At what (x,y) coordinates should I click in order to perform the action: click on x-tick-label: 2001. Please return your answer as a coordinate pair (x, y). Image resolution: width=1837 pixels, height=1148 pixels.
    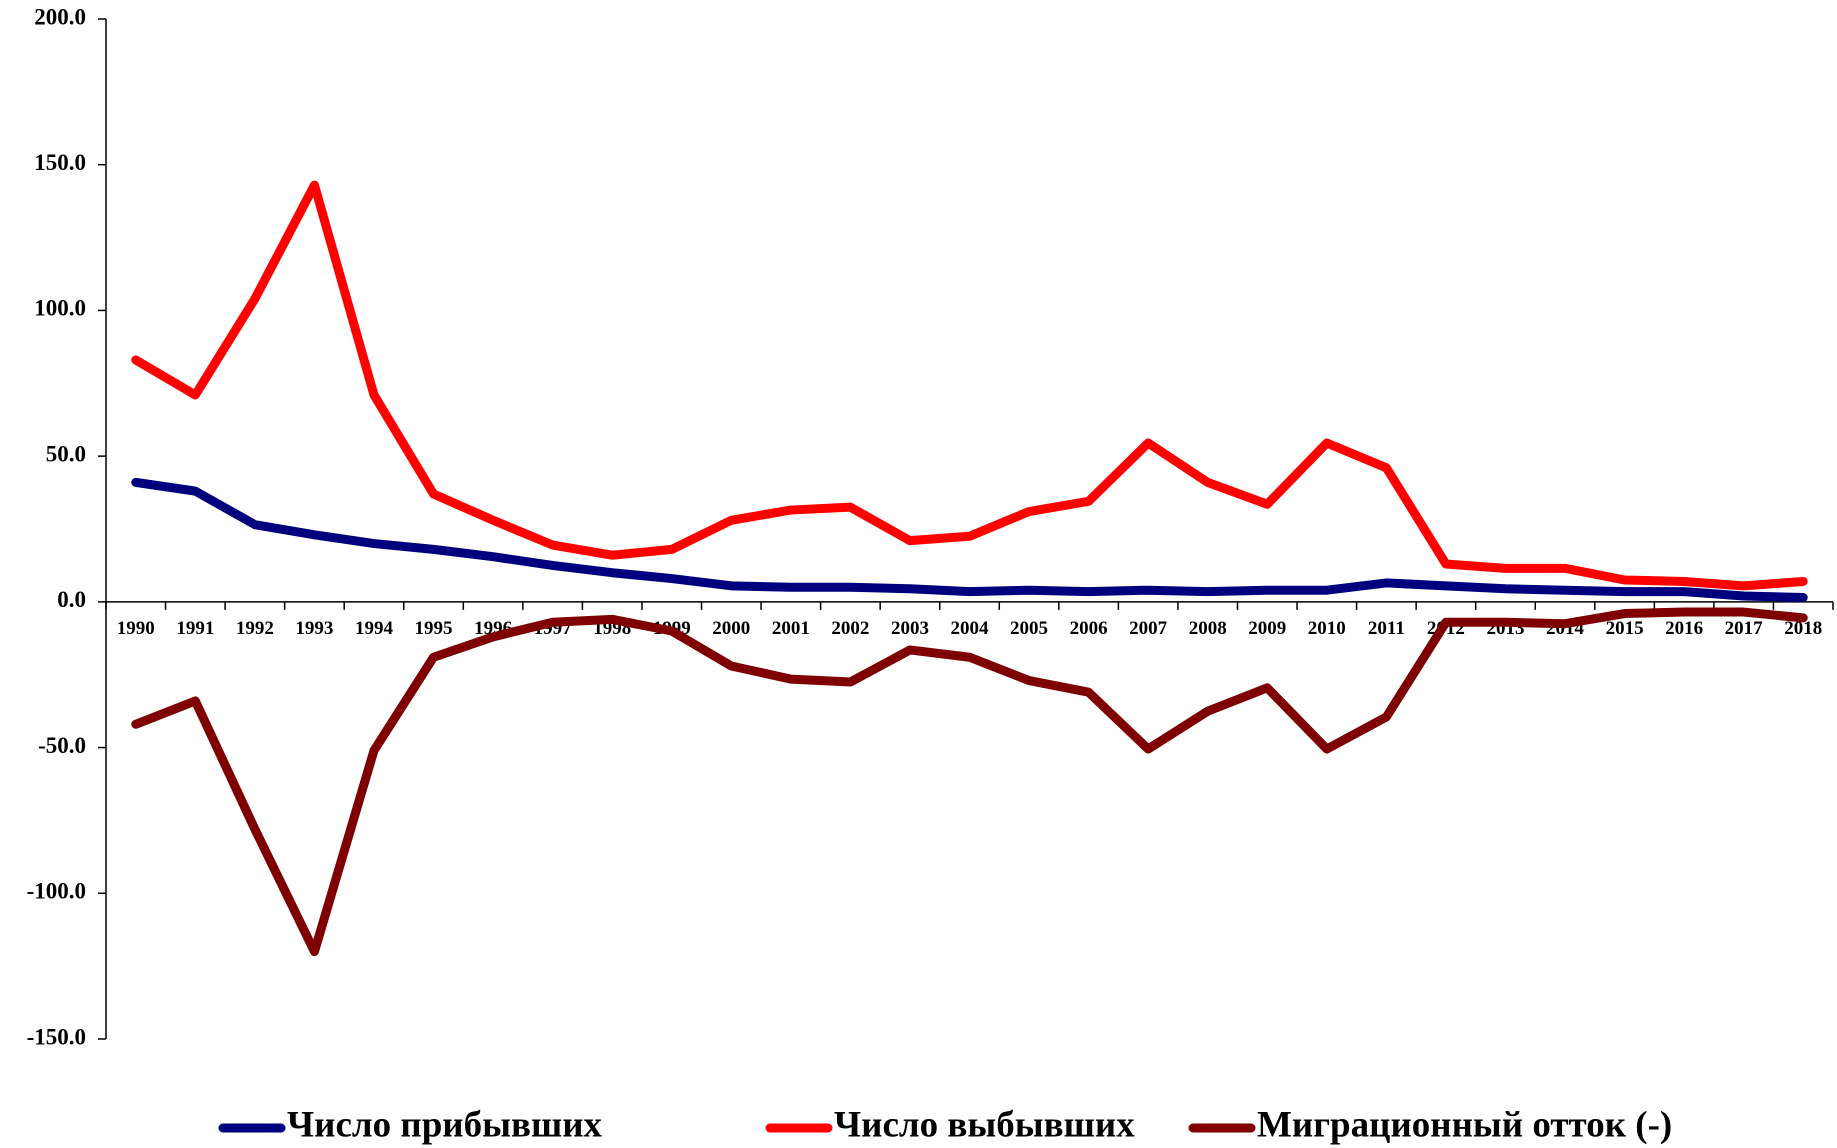
    Looking at the image, I should click on (791, 628).